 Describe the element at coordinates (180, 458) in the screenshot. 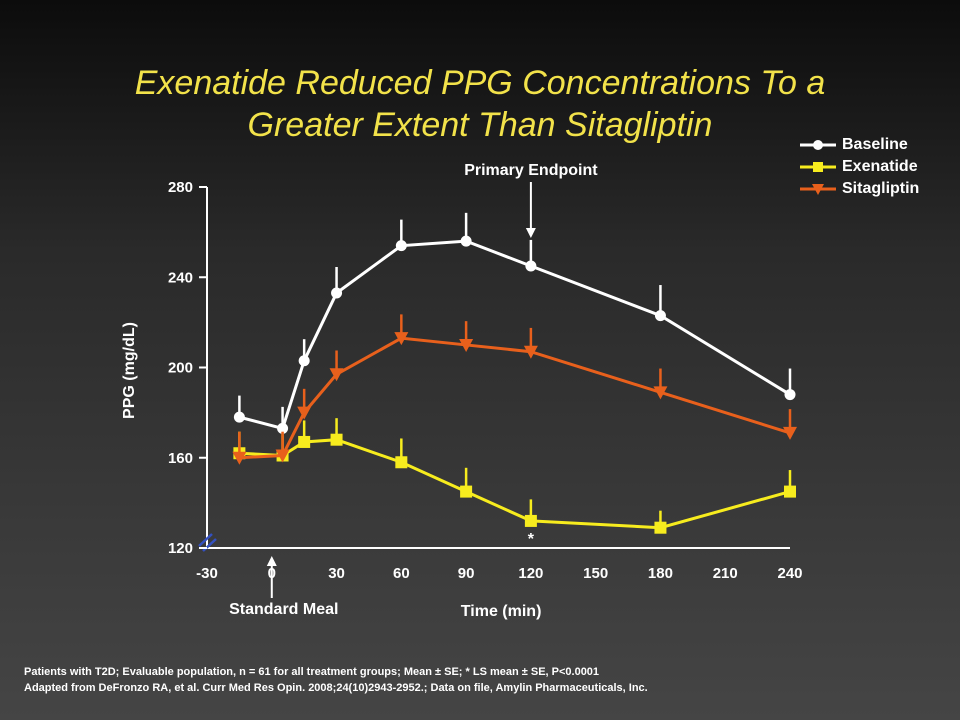

I see `y-tick-label-160: 160` at that location.